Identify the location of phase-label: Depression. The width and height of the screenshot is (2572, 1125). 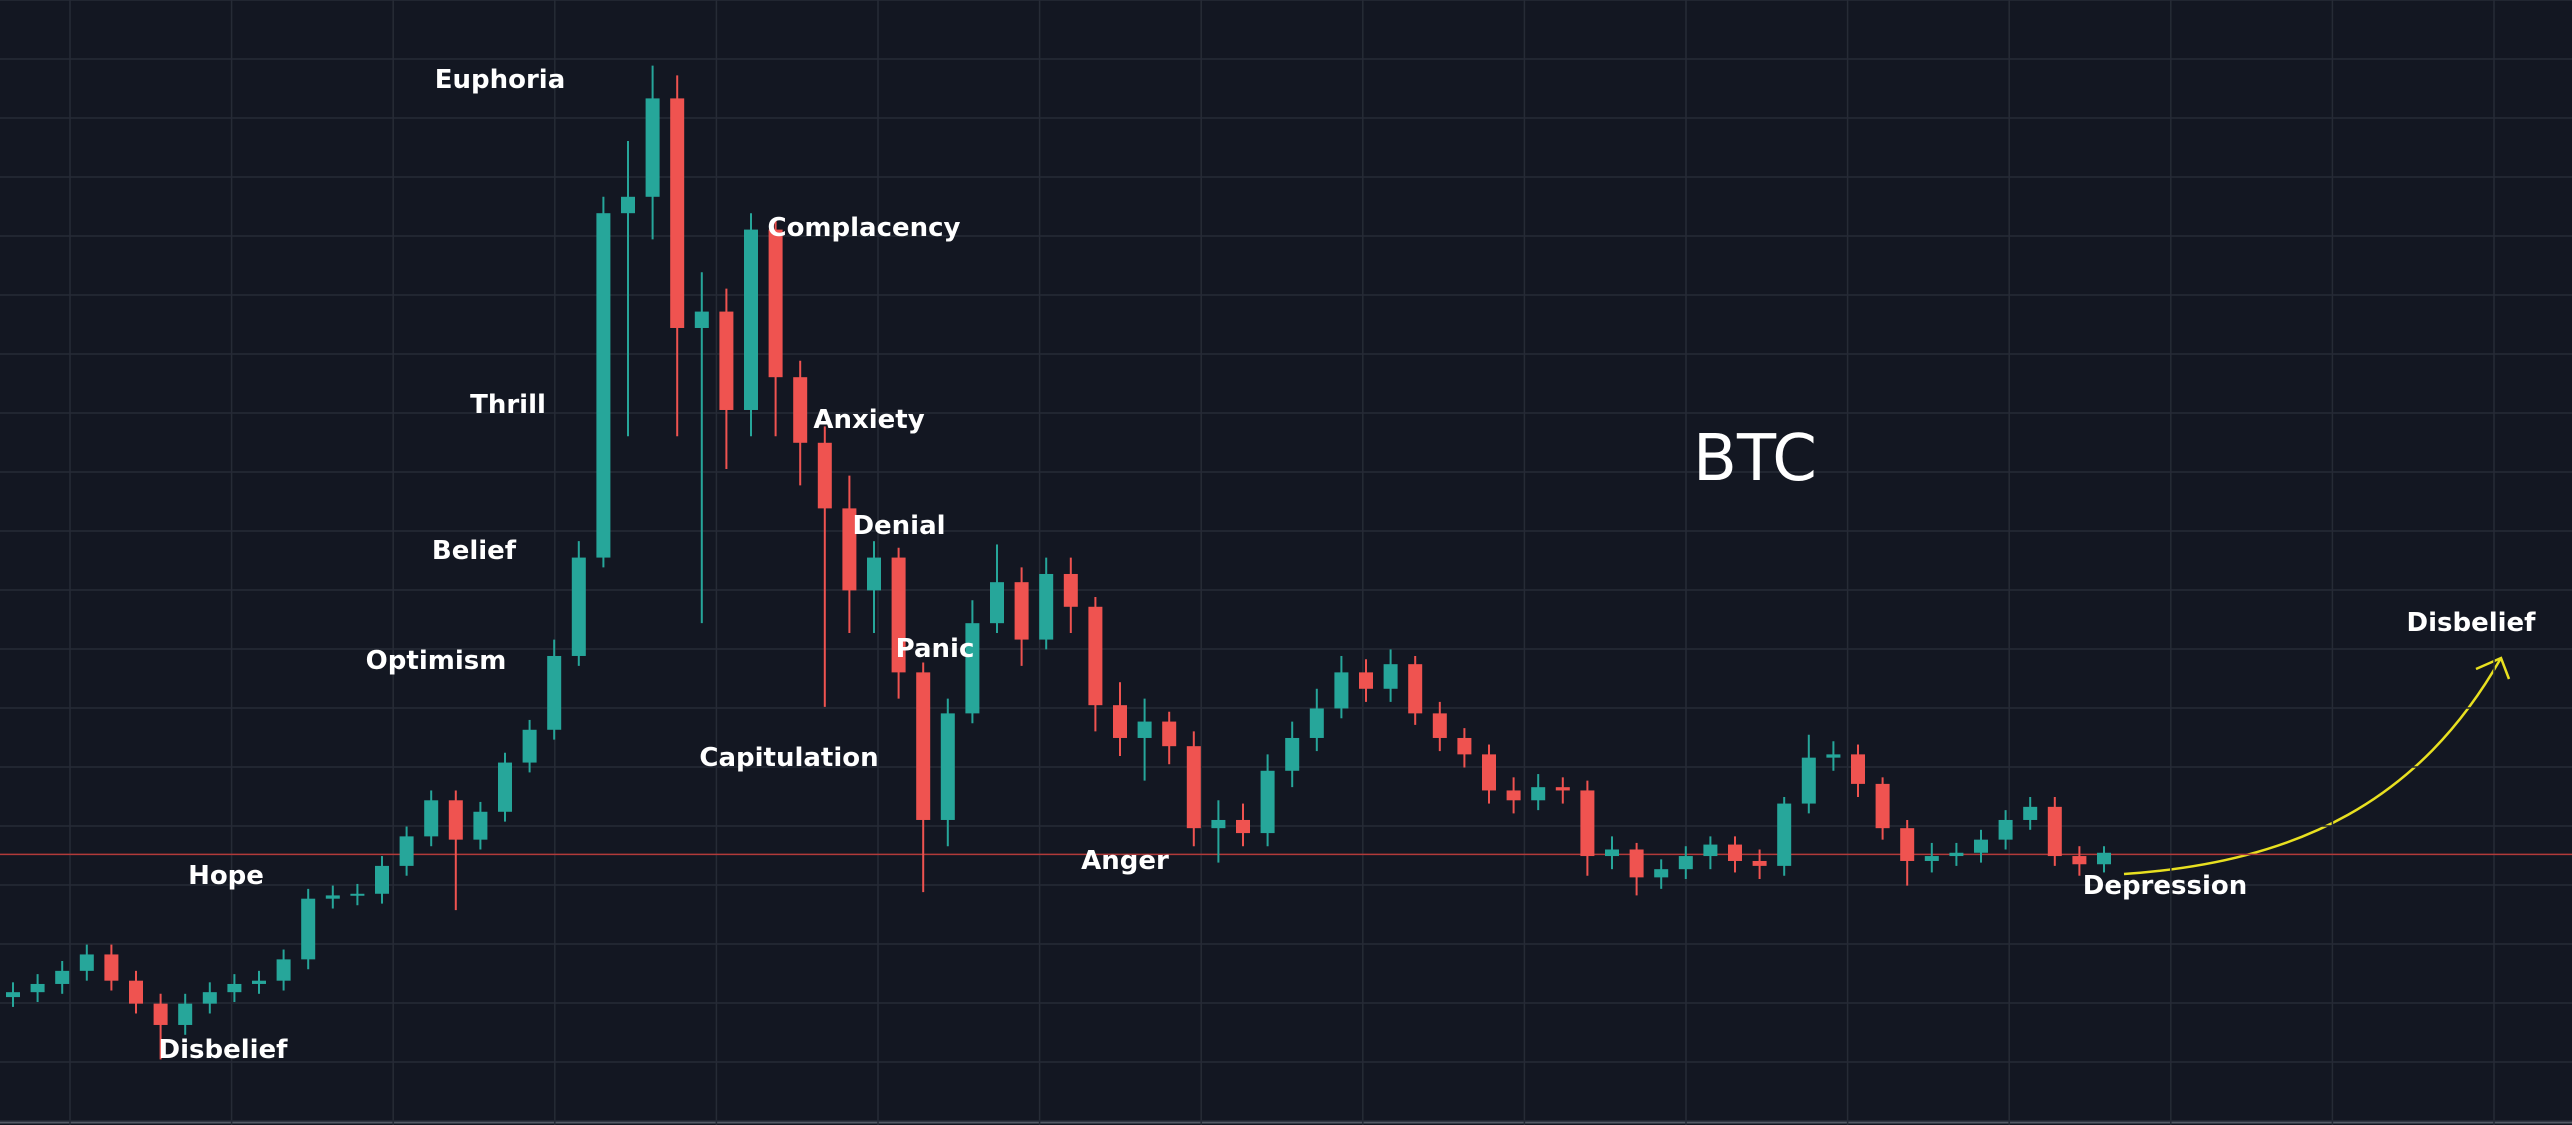
(2165, 886).